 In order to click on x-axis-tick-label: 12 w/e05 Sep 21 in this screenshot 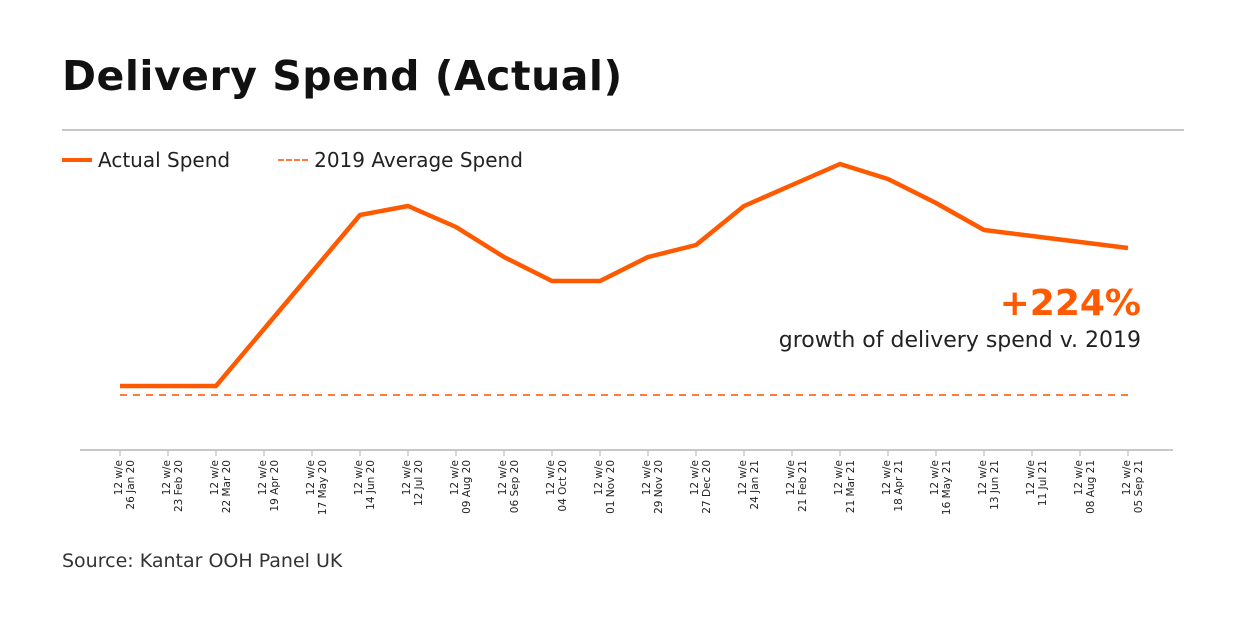, I will do `click(1133, 486)`.